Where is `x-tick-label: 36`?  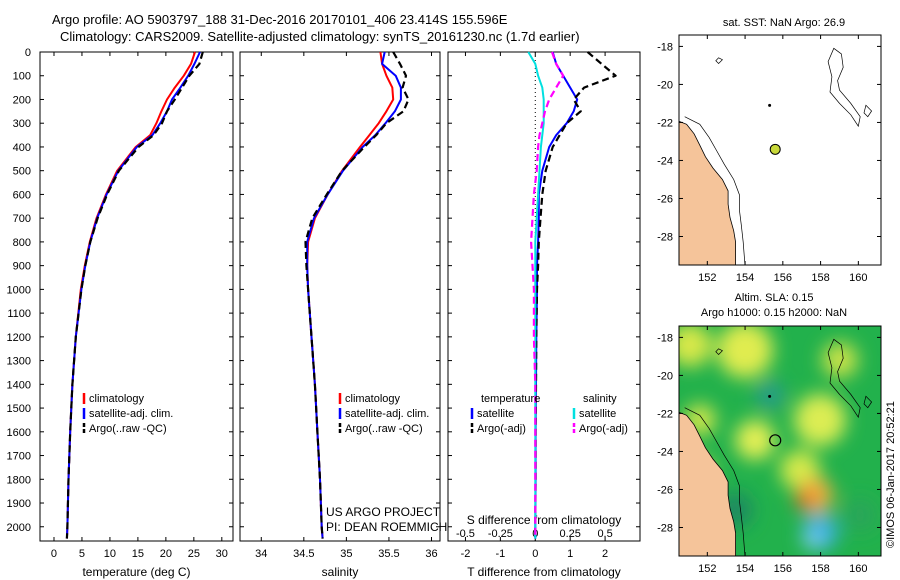
x-tick-label: 36 is located at coordinates (431, 554).